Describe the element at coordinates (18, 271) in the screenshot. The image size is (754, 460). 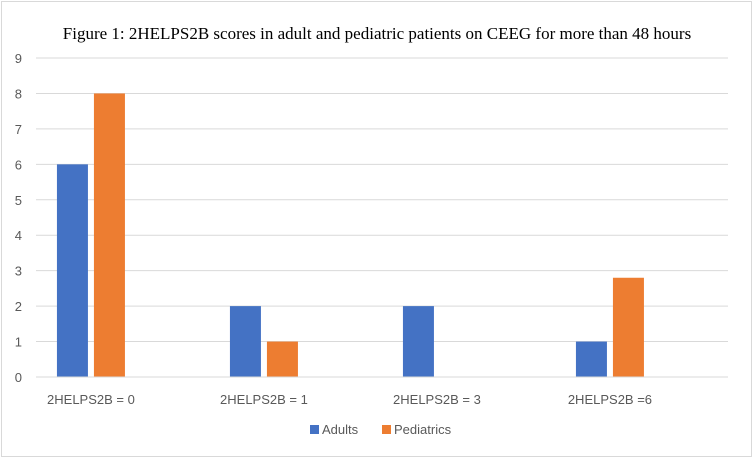
I see `y-tick-label: 3` at that location.